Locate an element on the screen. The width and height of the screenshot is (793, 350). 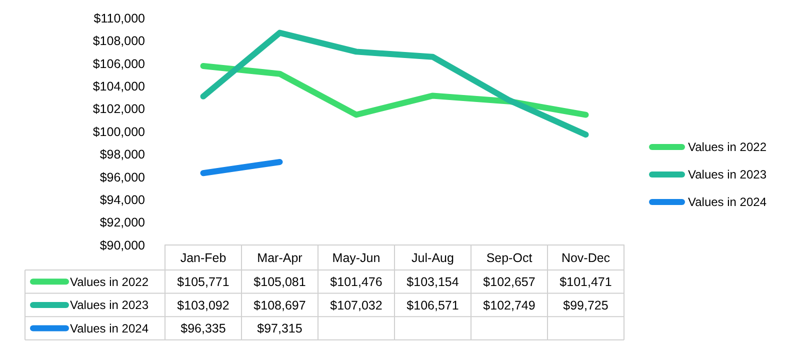
y-tick-label: $106,000 is located at coordinates (119, 63).